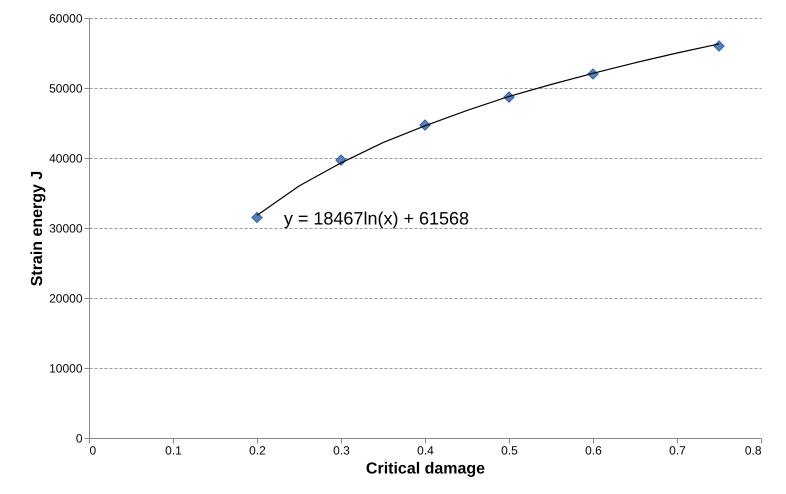 The image size is (786, 494). What do you see at coordinates (79, 439) in the screenshot?
I see `y-tick-label: 0` at bounding box center [79, 439].